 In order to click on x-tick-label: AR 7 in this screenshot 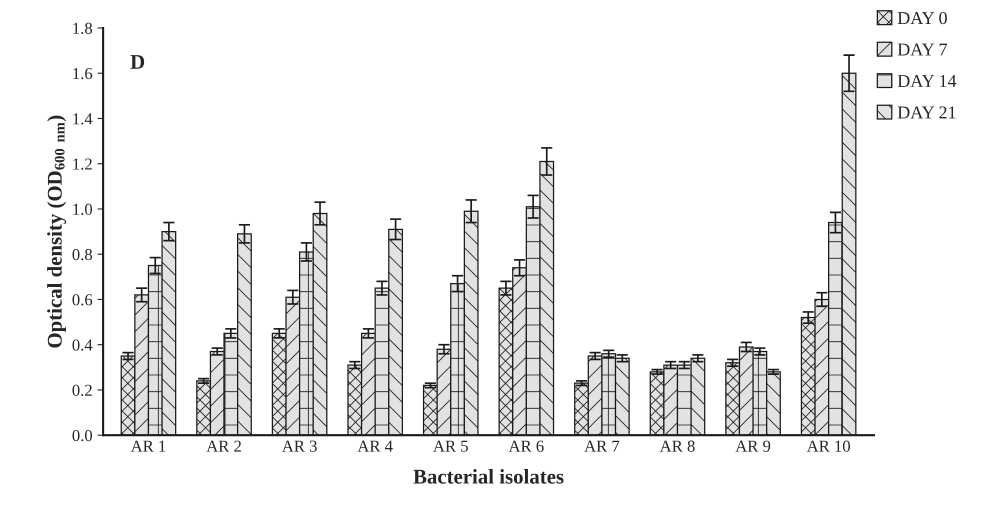, I will do `click(602, 446)`.